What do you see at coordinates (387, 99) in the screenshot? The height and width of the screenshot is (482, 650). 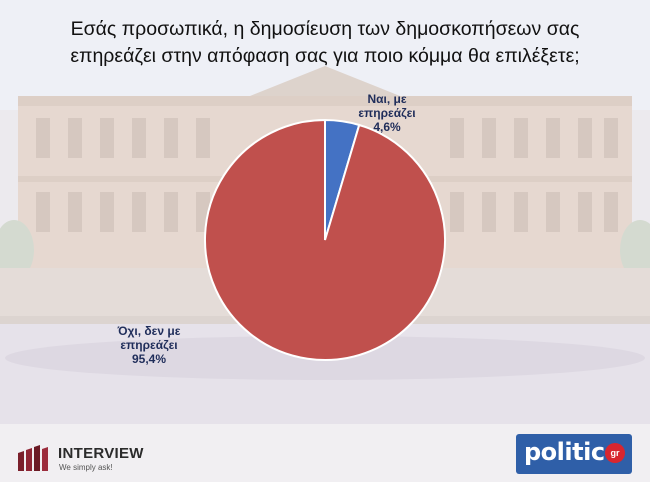 I see `data-label-yes-line1: Ναι, με` at bounding box center [387, 99].